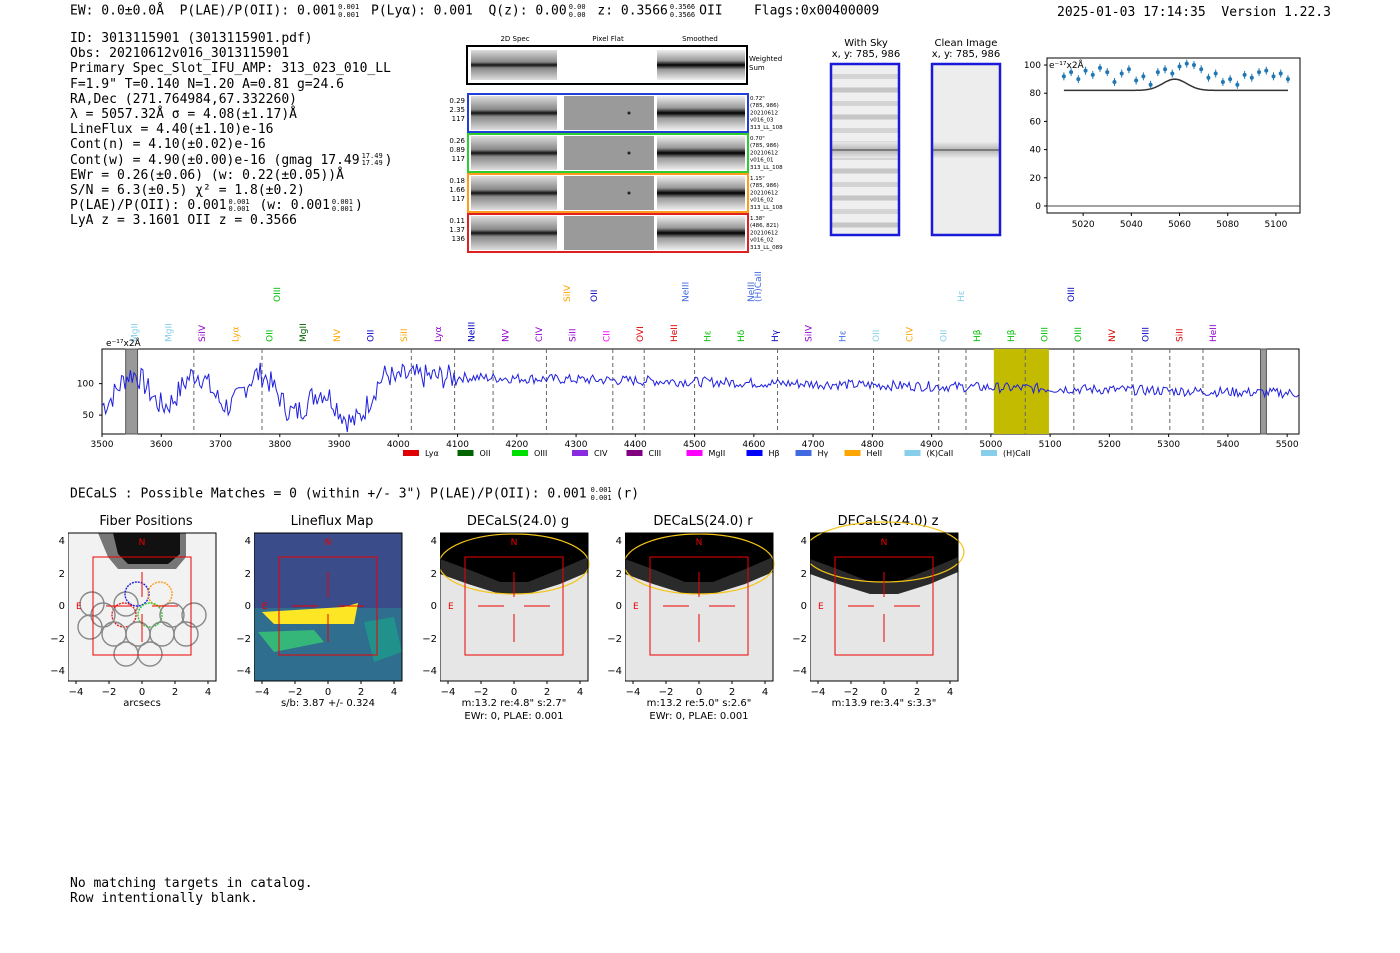 Image resolution: width=1400 pixels, height=953 pixels. What do you see at coordinates (1287, 445) in the screenshot?
I see `spectrum-xtick-label: 5500` at bounding box center [1287, 445].